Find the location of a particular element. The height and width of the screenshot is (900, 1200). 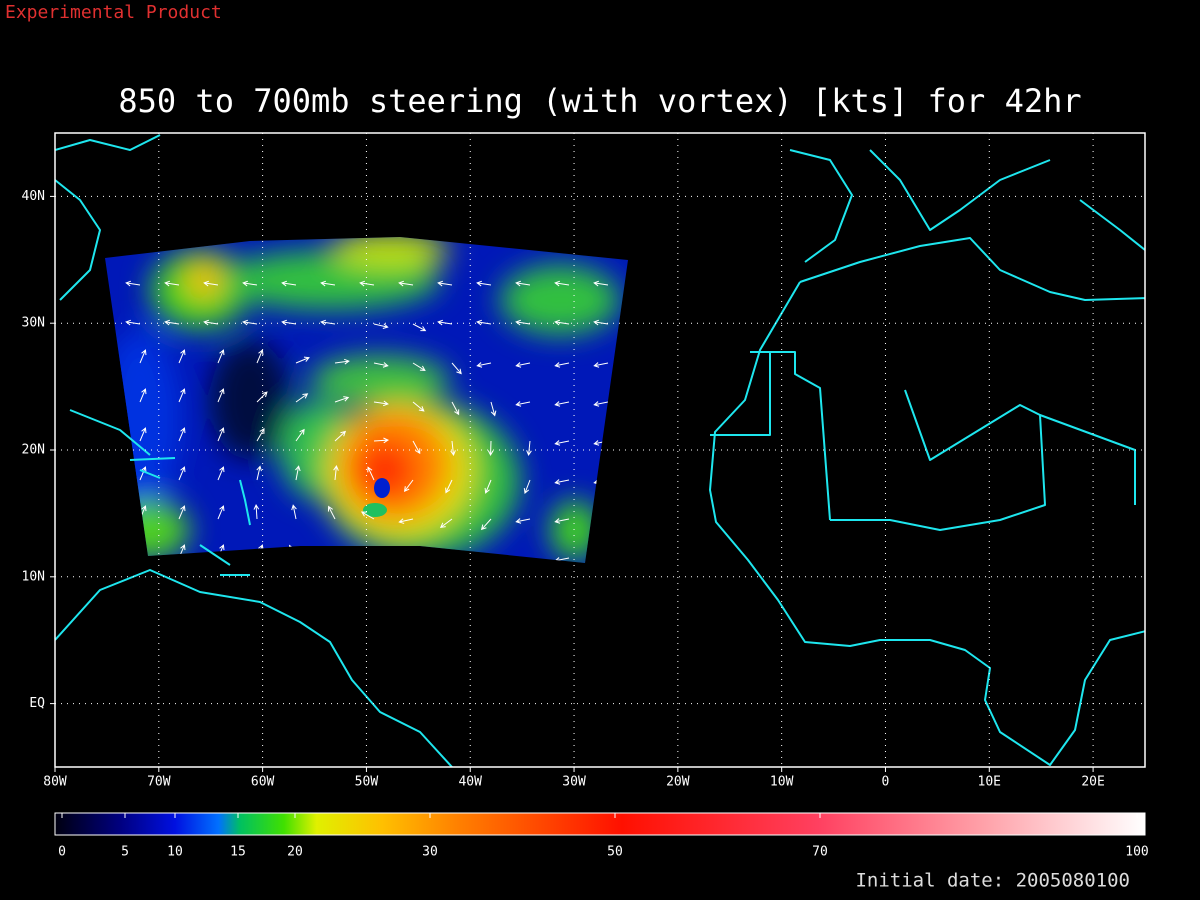

x-tick-label: 40W is located at coordinates (470, 782).